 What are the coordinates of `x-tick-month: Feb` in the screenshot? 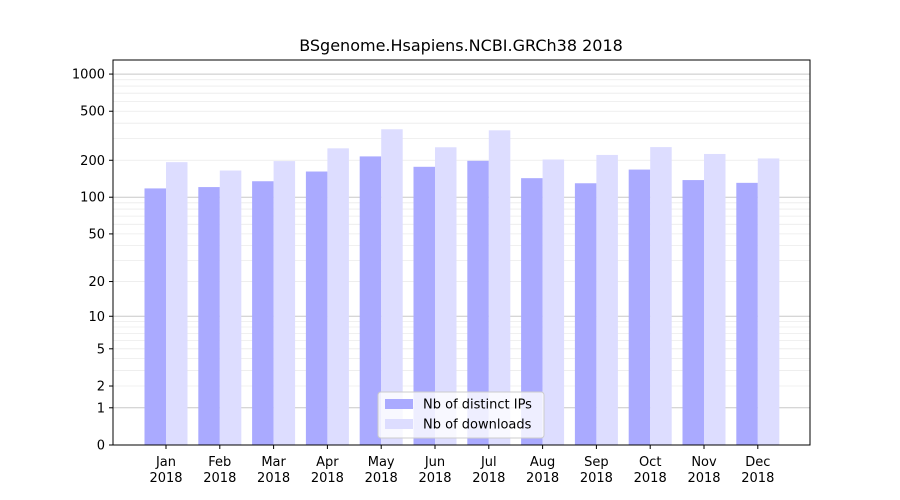 It's located at (219, 462).